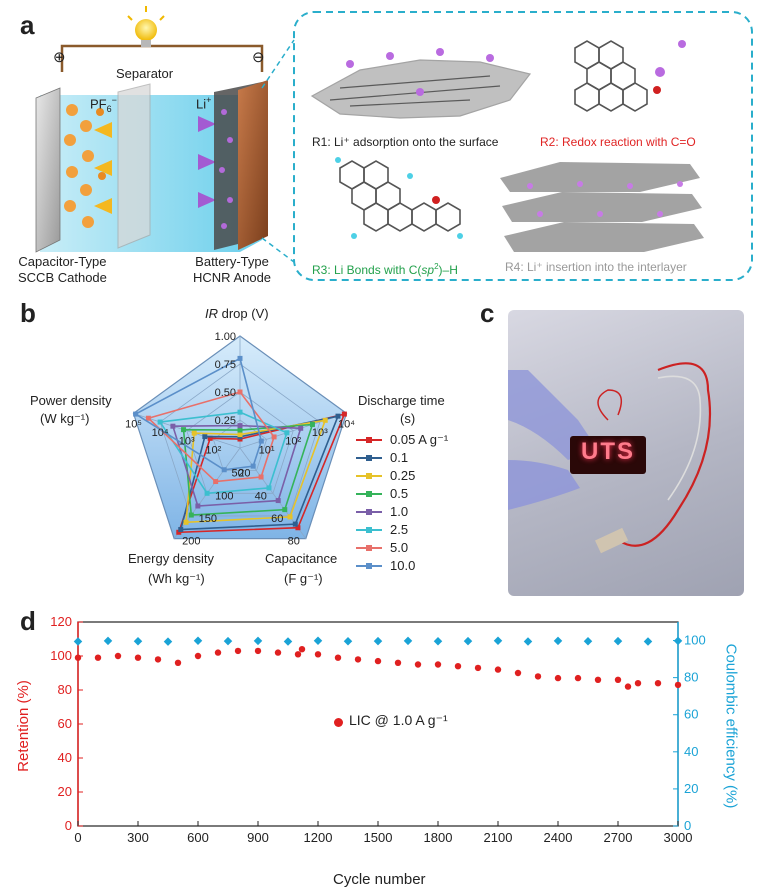 The image size is (762, 892). What do you see at coordinates (695, 640) in the screenshot?
I see `cycle-y-right-tick-label: 100` at bounding box center [695, 640].